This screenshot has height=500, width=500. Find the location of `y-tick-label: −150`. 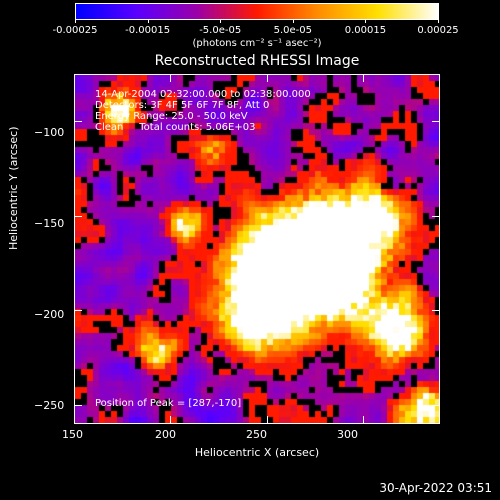

y-tick-label: −150 is located at coordinates (49, 223).